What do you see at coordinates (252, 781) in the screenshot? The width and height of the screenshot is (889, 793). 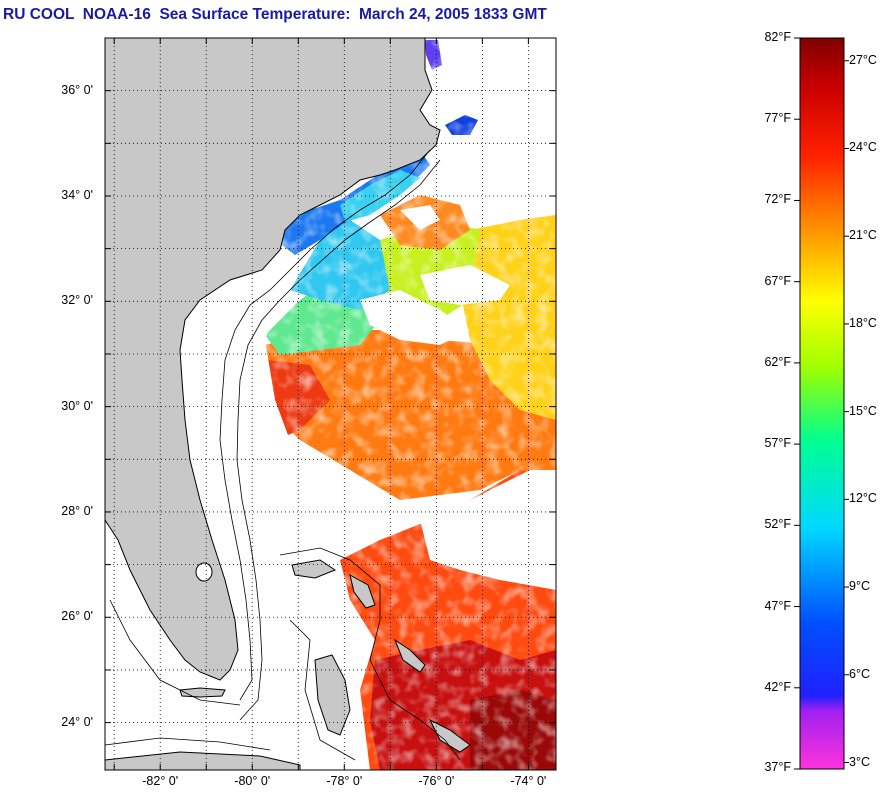 I see `lon-label: -80° 0'` at bounding box center [252, 781].